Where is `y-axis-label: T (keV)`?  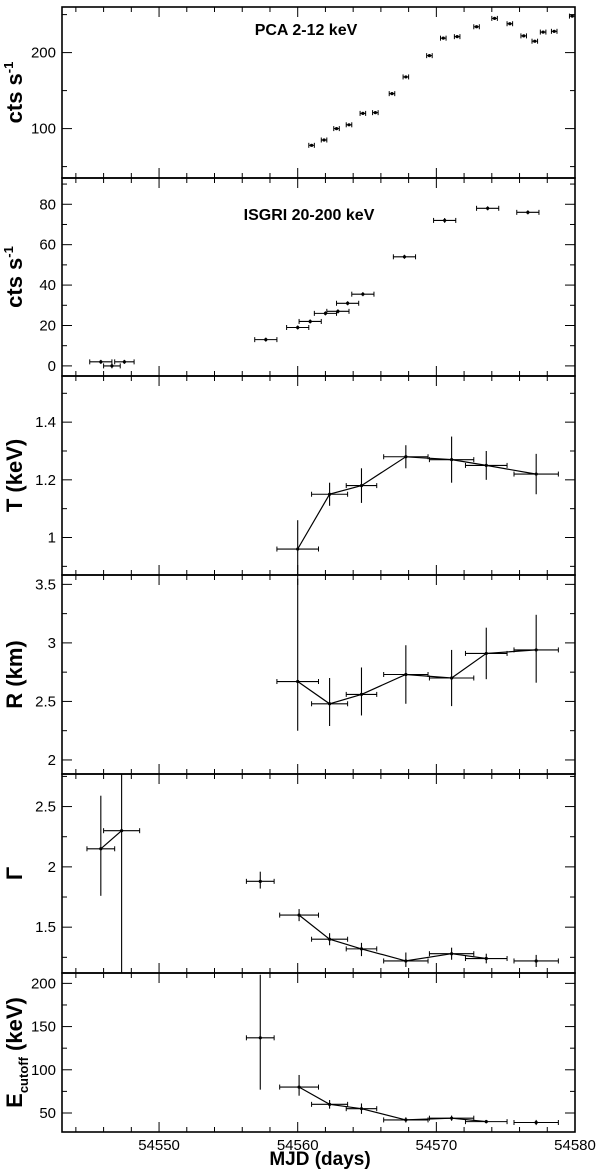
y-axis-label: T (keV) is located at coordinates (14, 475).